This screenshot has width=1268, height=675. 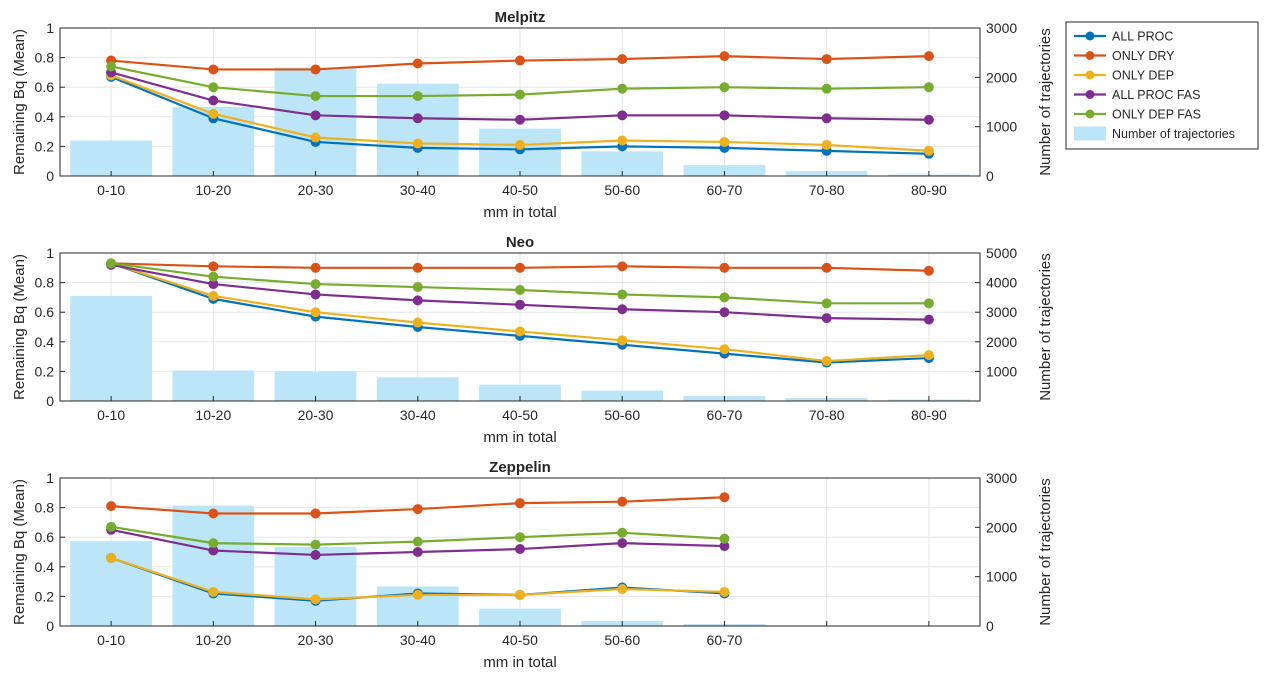 What do you see at coordinates (418, 190) in the screenshot?
I see `x-tick-label: 30-40` at bounding box center [418, 190].